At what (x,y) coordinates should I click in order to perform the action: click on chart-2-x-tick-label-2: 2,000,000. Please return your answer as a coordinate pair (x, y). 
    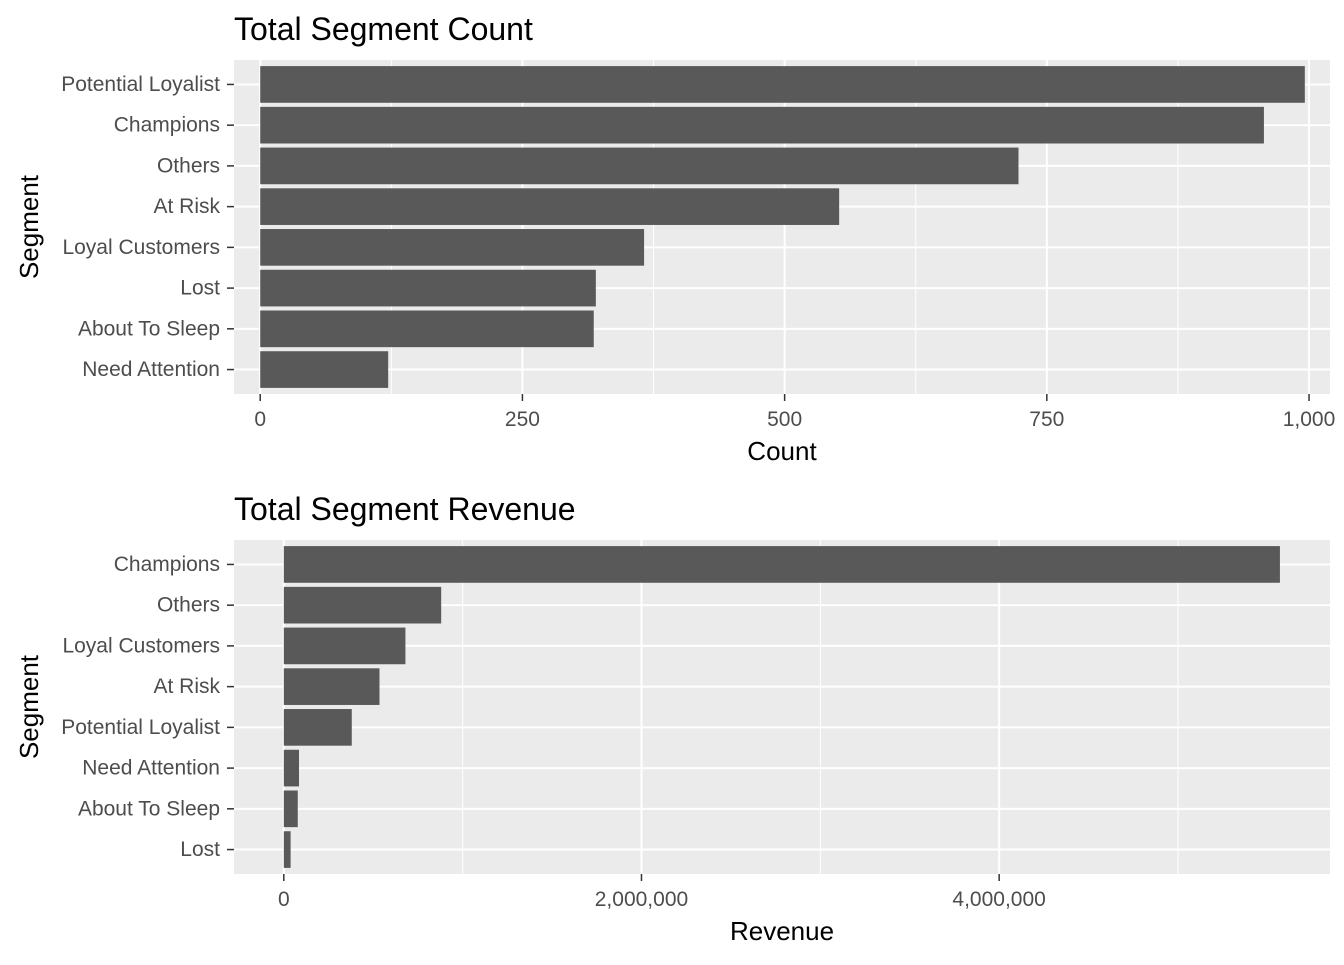
    Looking at the image, I should click on (641, 899).